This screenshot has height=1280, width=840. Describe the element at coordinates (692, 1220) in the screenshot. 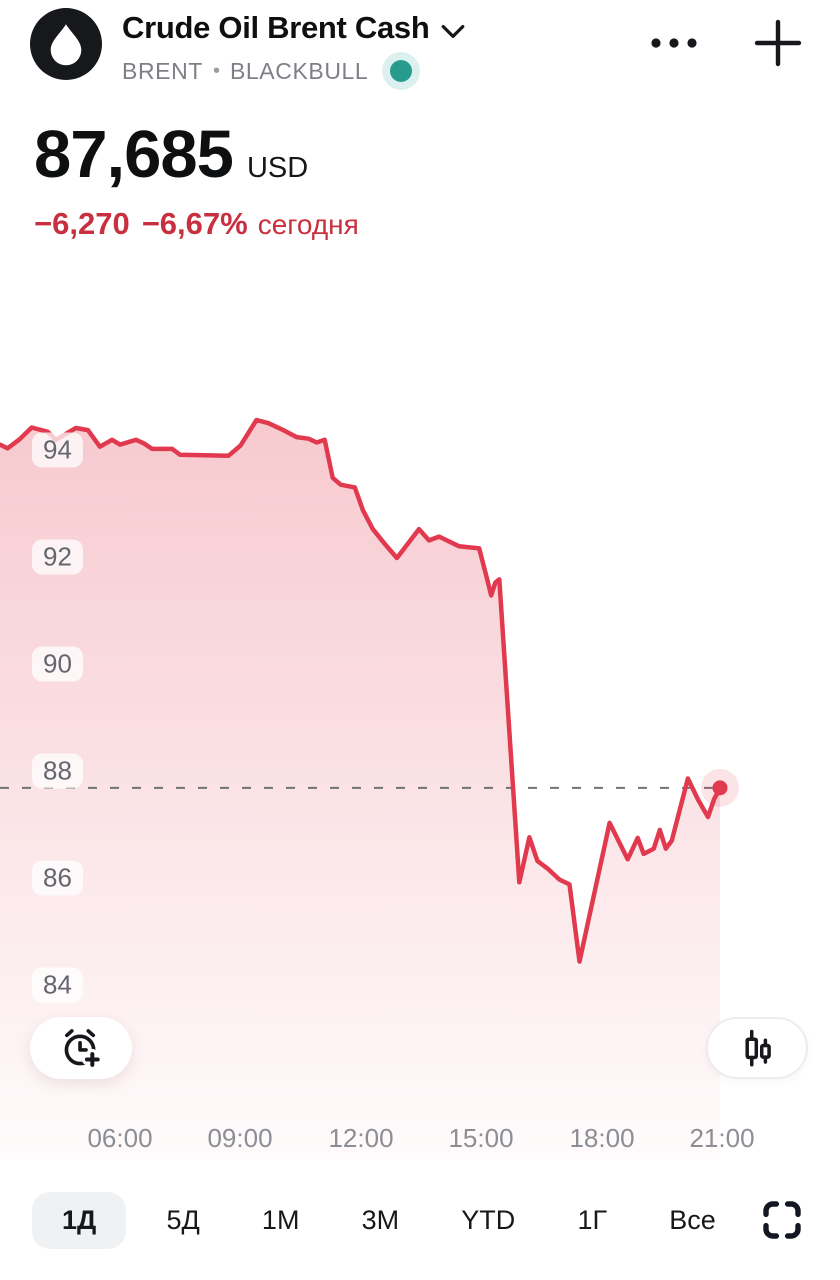

I see `range-tab-все: Все` at that location.